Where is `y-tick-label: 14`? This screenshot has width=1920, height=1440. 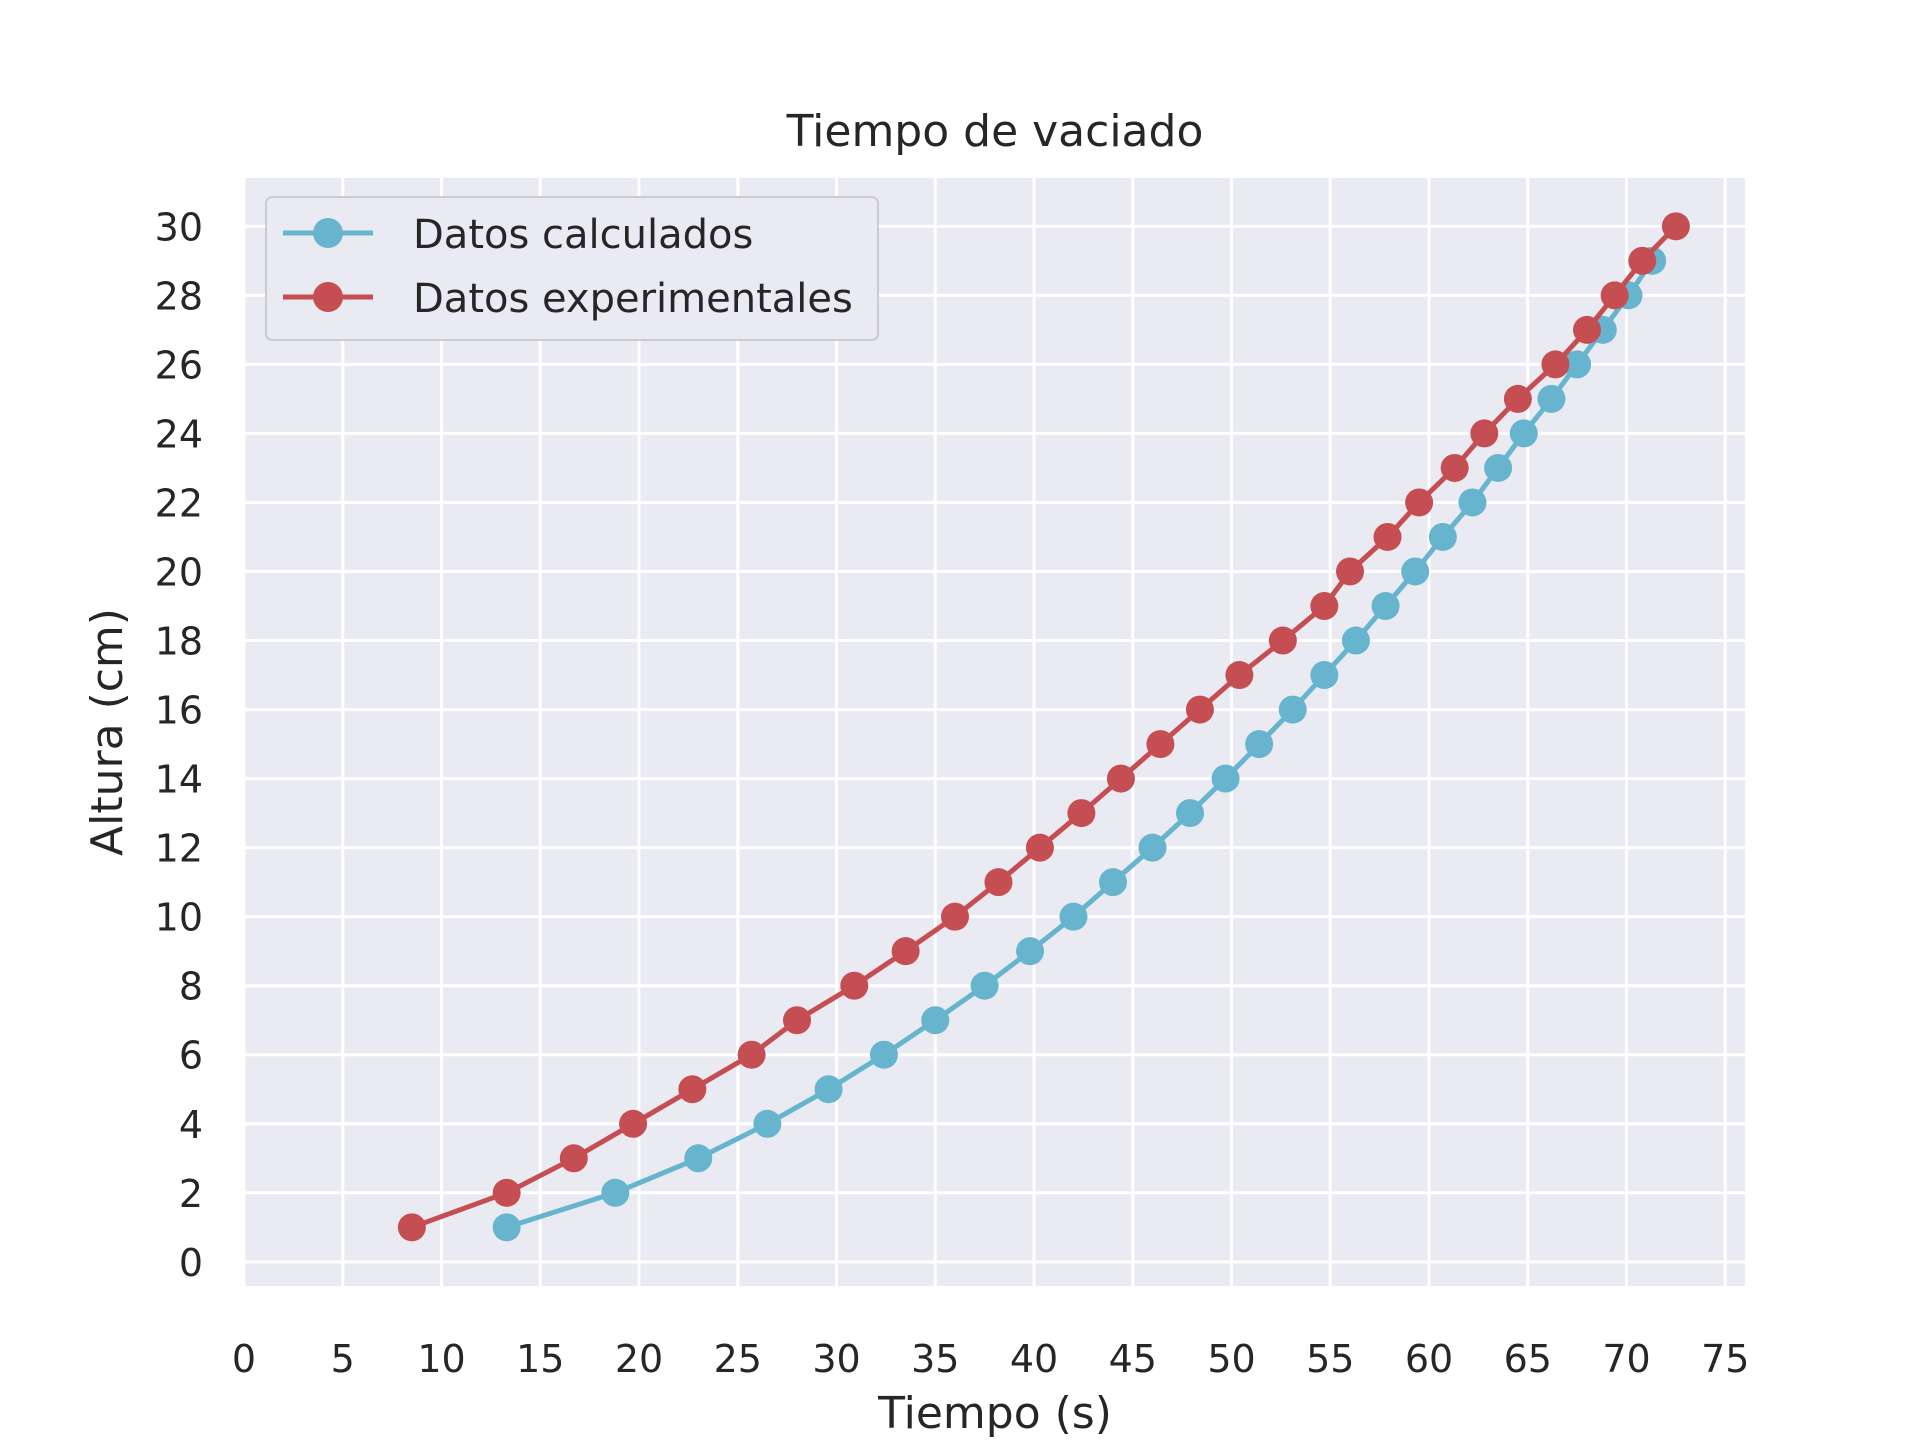
y-tick-label: 14 is located at coordinates (179, 780).